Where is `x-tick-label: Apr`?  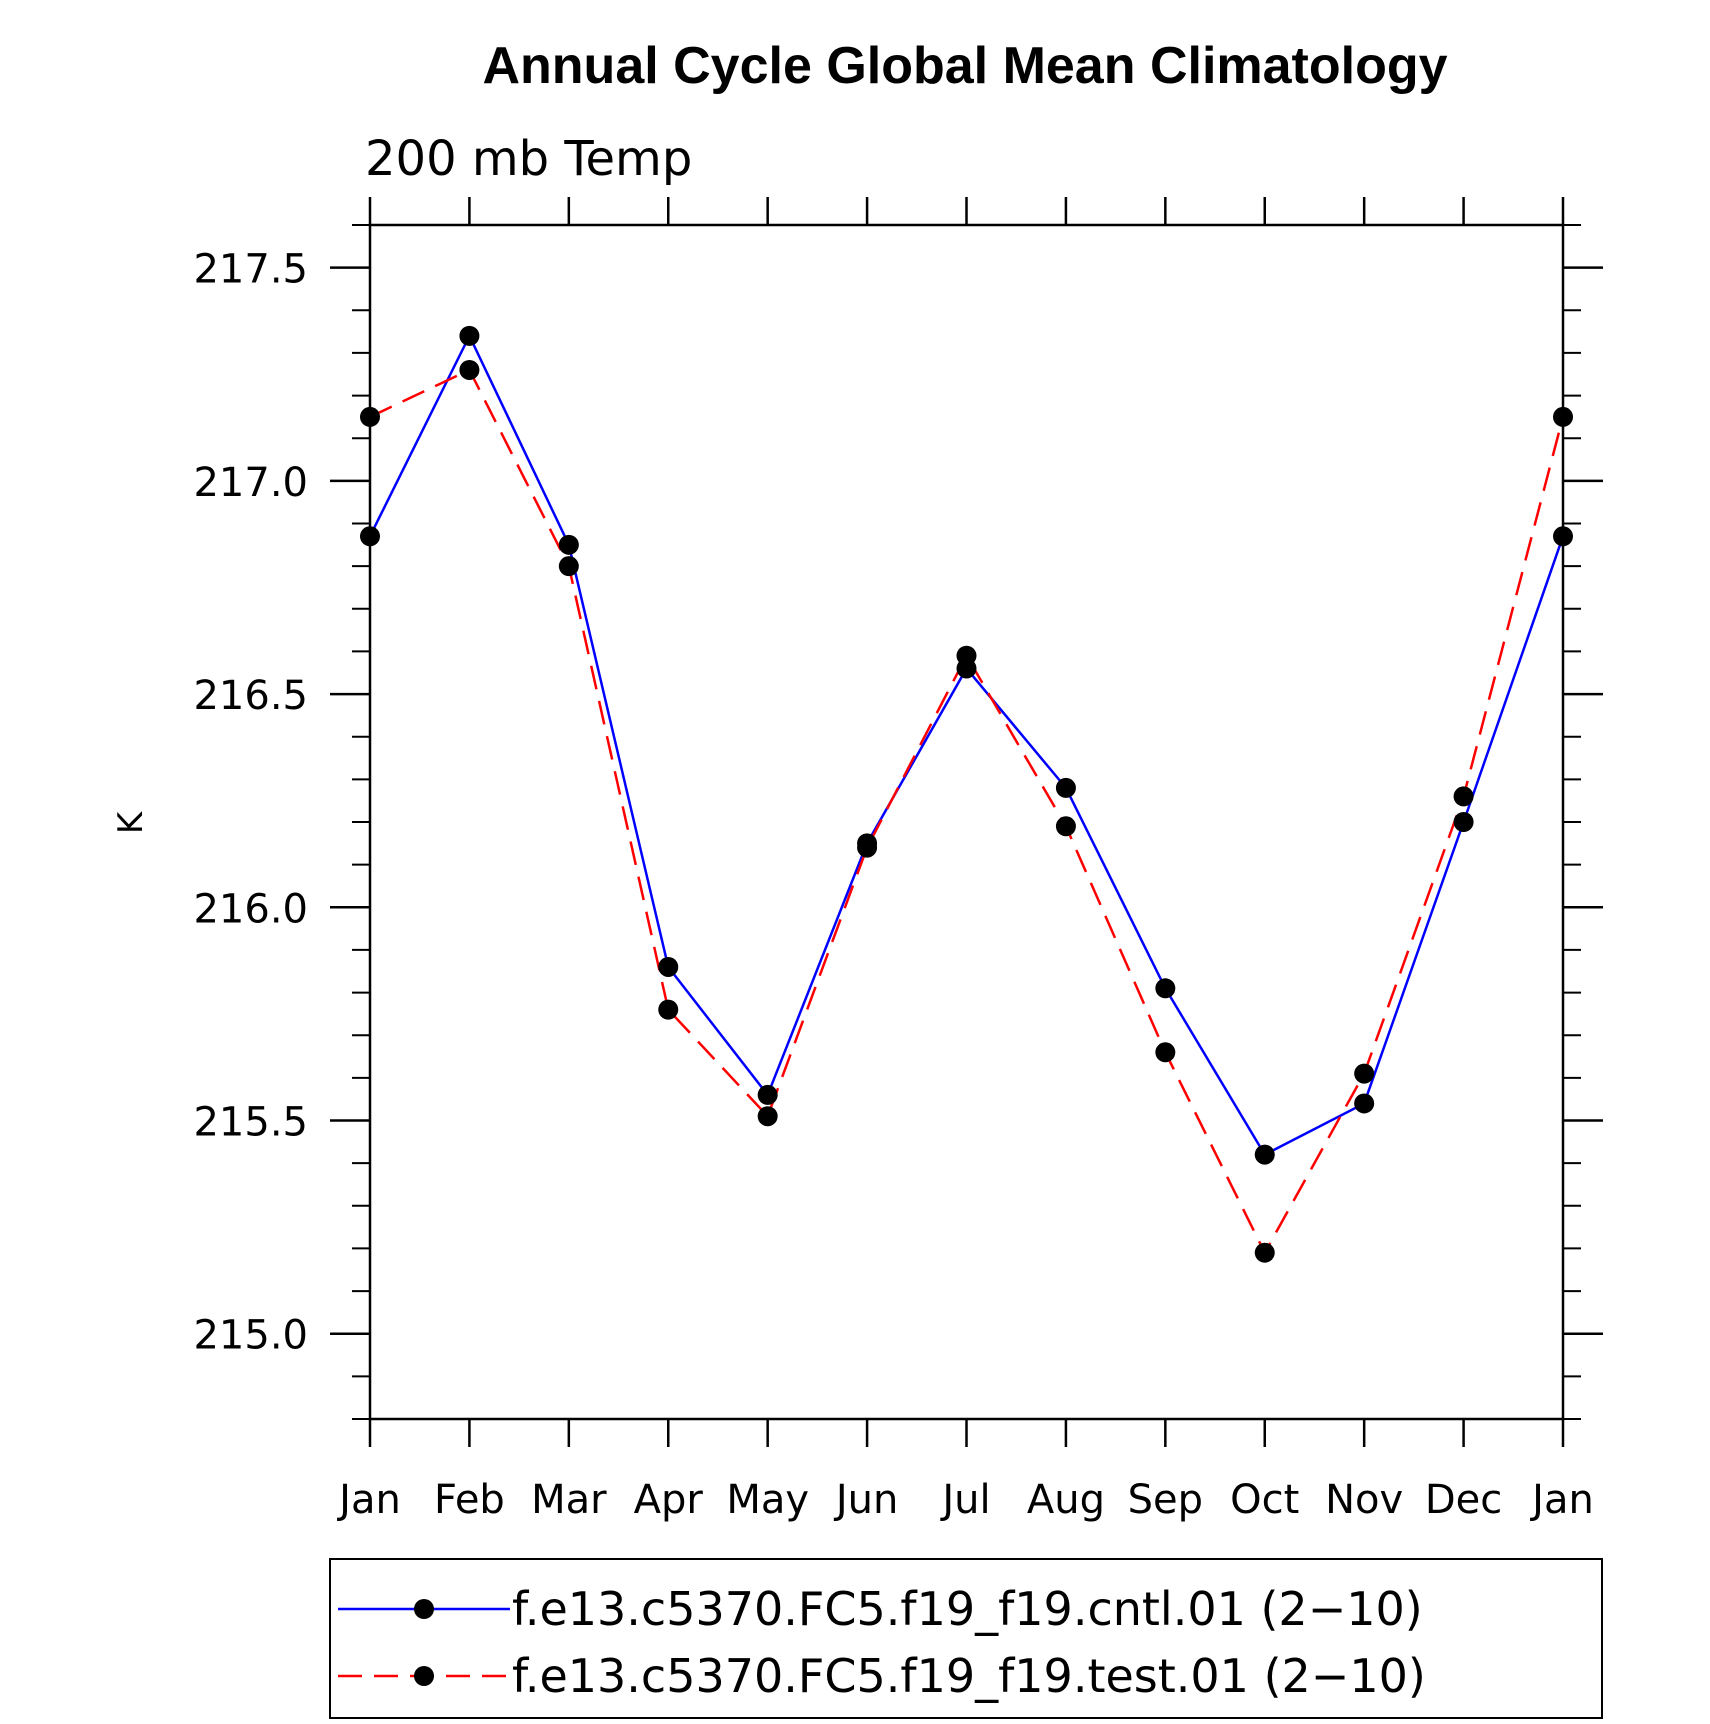 x-tick-label: Apr is located at coordinates (669, 1500).